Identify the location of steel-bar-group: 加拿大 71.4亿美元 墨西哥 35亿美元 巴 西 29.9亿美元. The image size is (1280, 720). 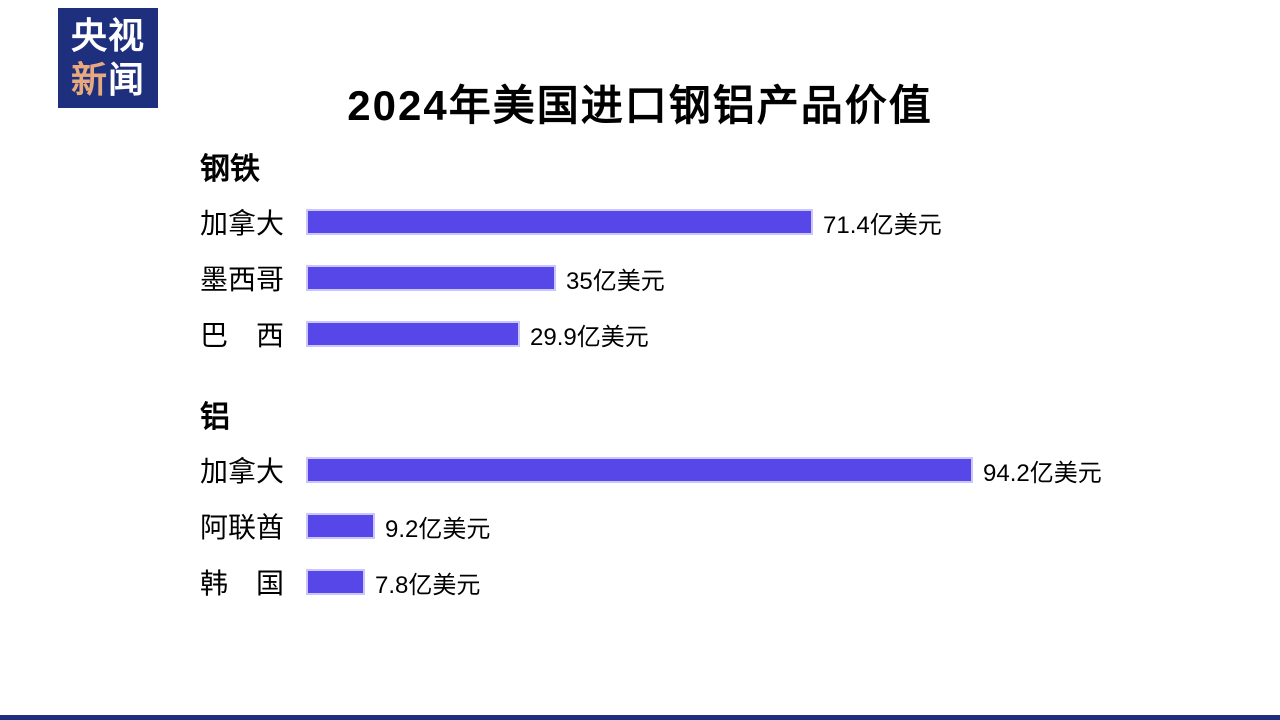
(571, 278).